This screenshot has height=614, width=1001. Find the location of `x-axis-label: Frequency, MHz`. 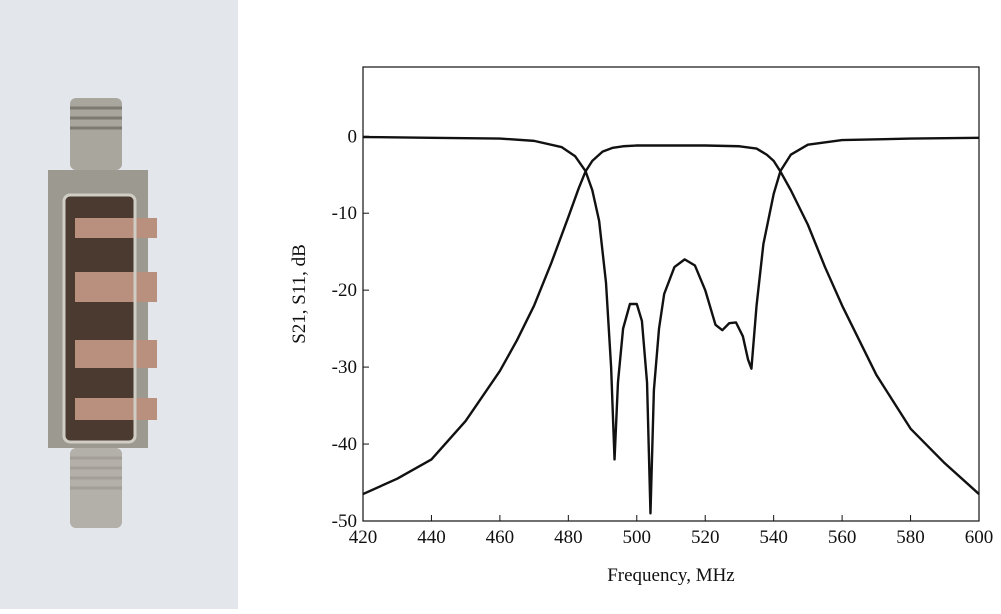

x-axis-label: Frequency, MHz is located at coordinates (671, 575).